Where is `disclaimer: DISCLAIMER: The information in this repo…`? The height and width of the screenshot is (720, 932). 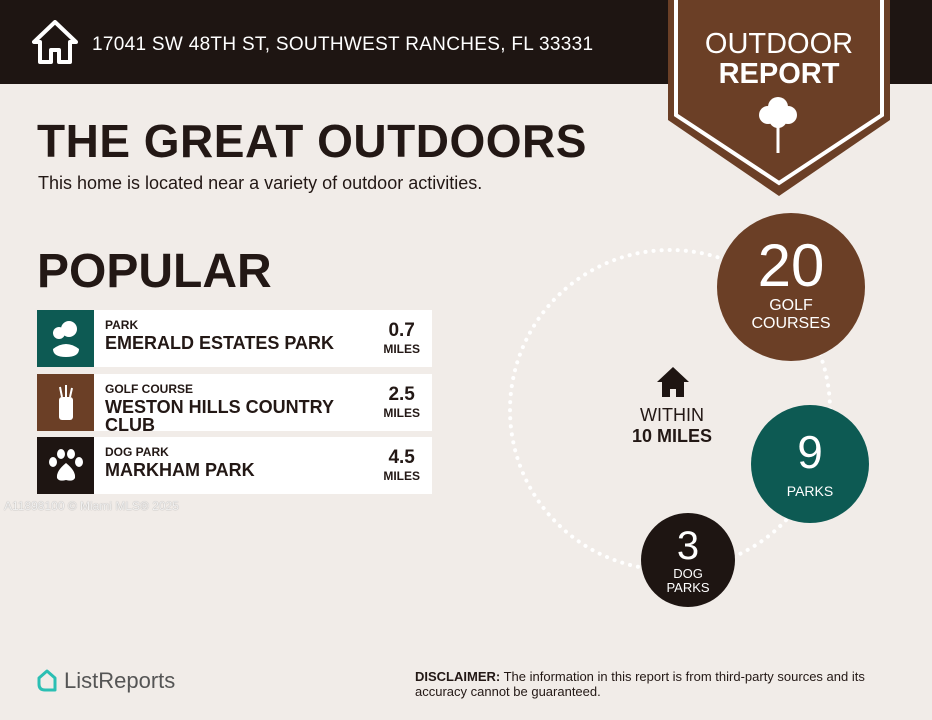 disclaimer: DISCLAIMER: The information in this repo… is located at coordinates (660, 684).